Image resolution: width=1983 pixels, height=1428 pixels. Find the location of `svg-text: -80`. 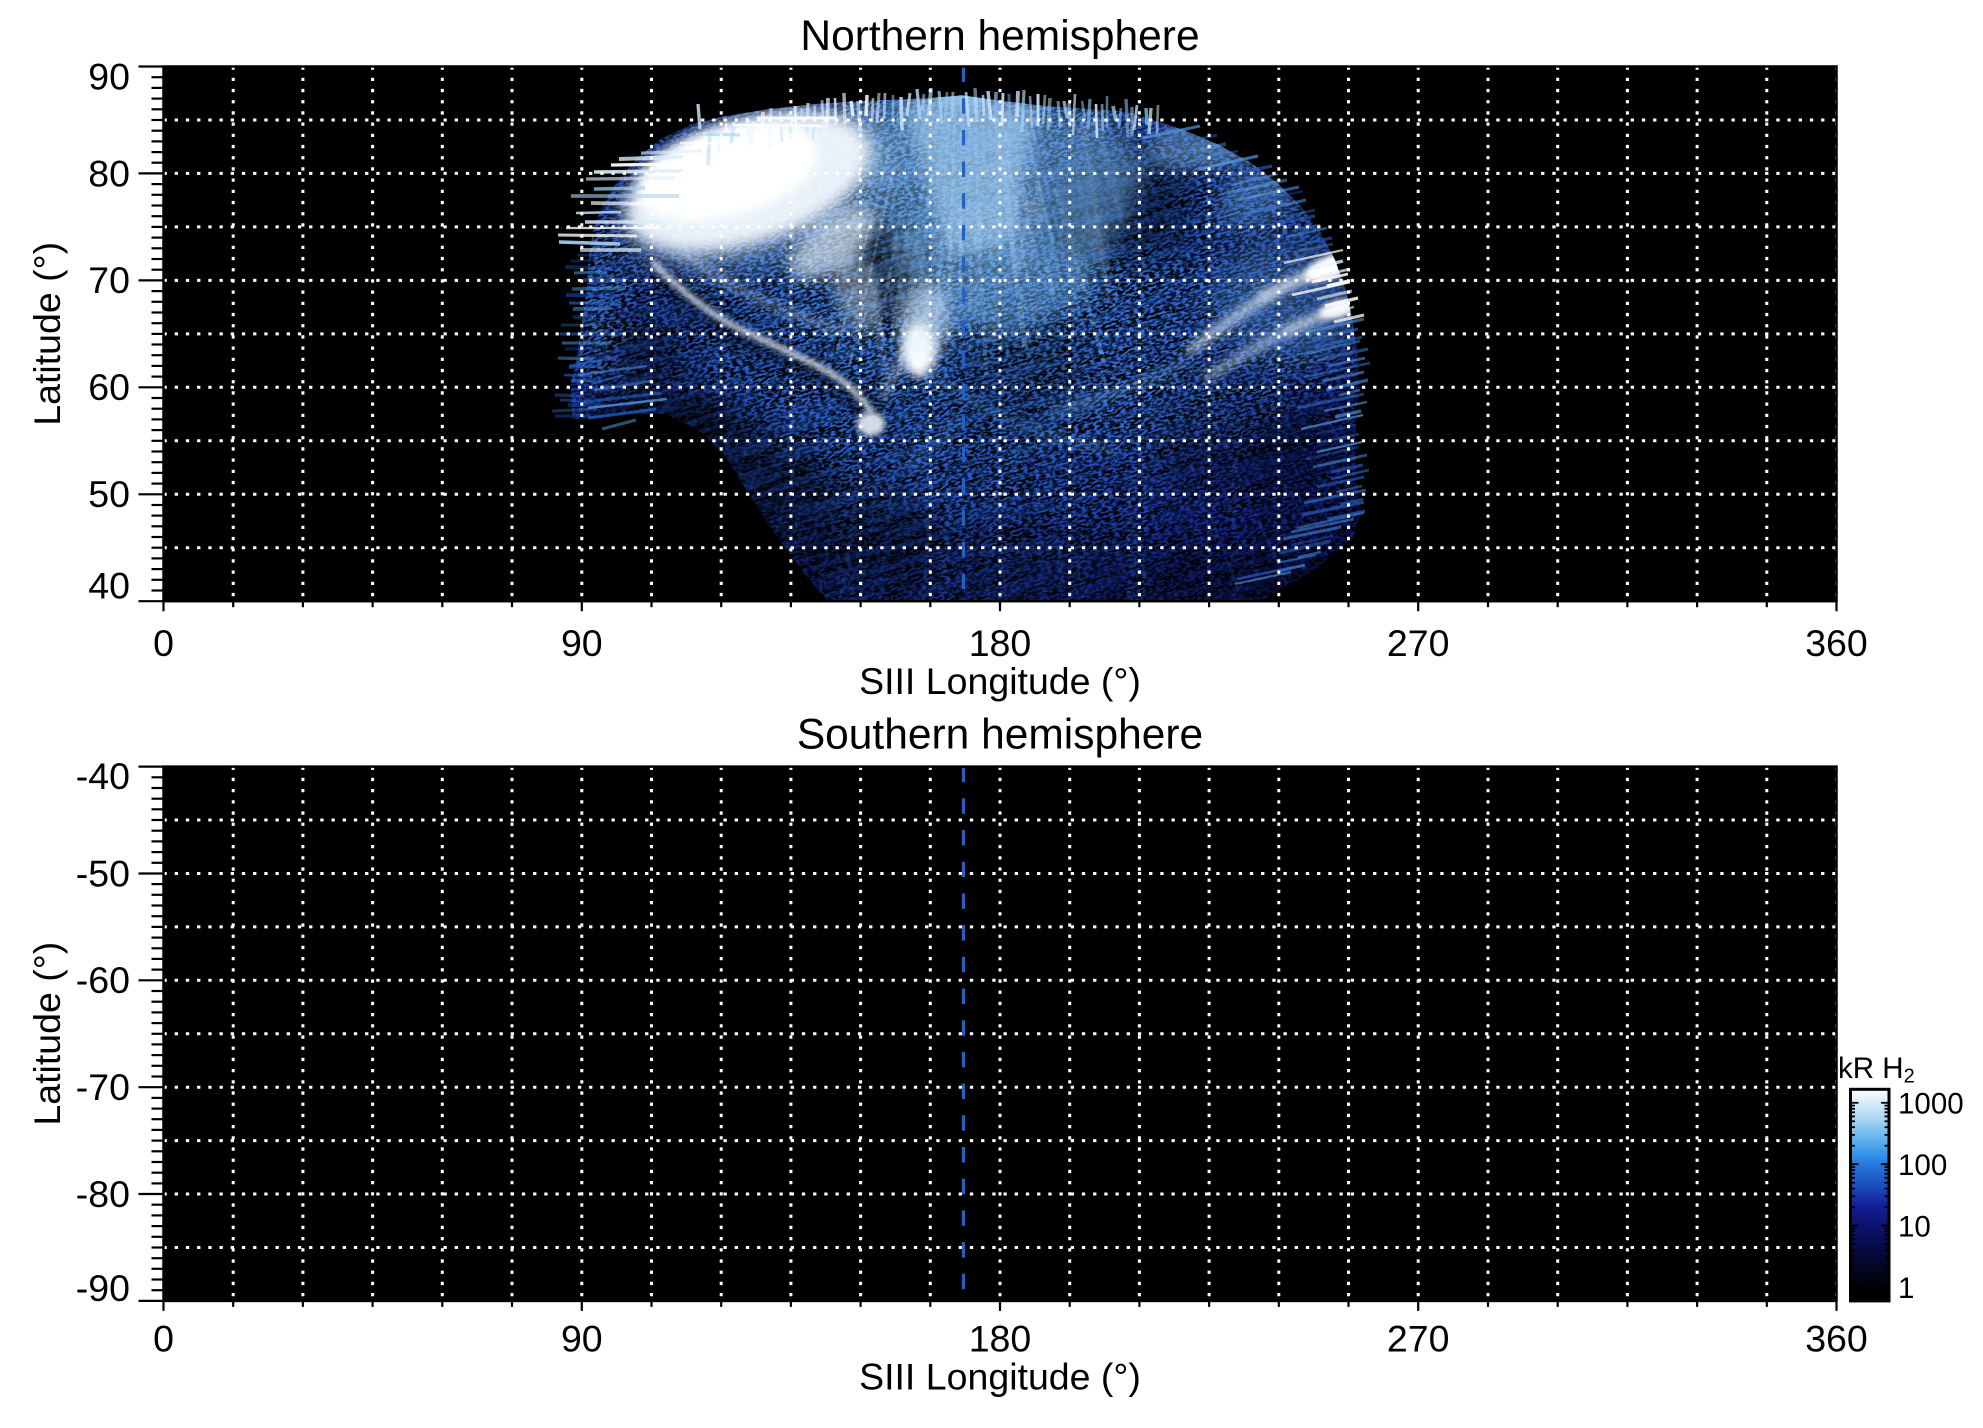

svg-text: -80 is located at coordinates (103, 1194).